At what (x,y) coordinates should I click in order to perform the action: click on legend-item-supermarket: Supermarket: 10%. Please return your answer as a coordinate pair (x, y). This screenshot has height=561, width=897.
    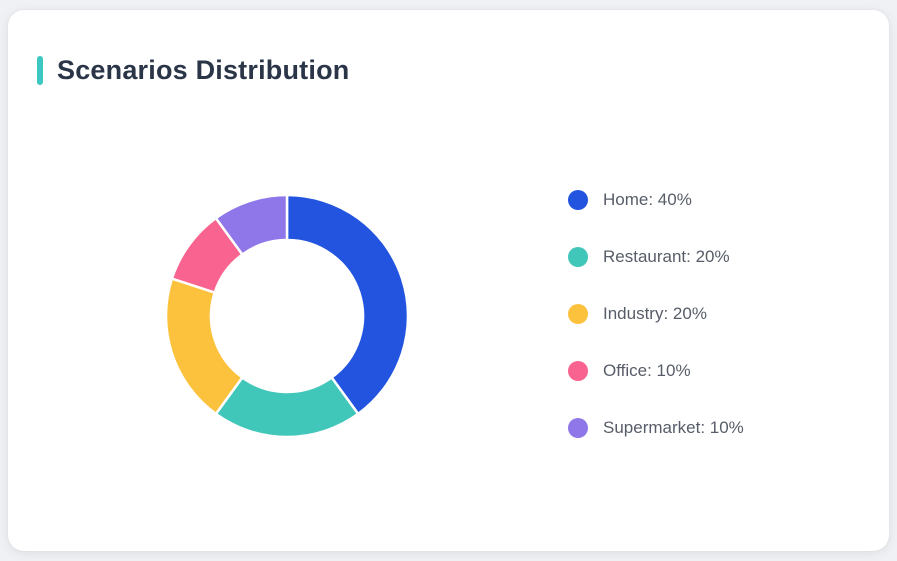
    Looking at the image, I should click on (656, 428).